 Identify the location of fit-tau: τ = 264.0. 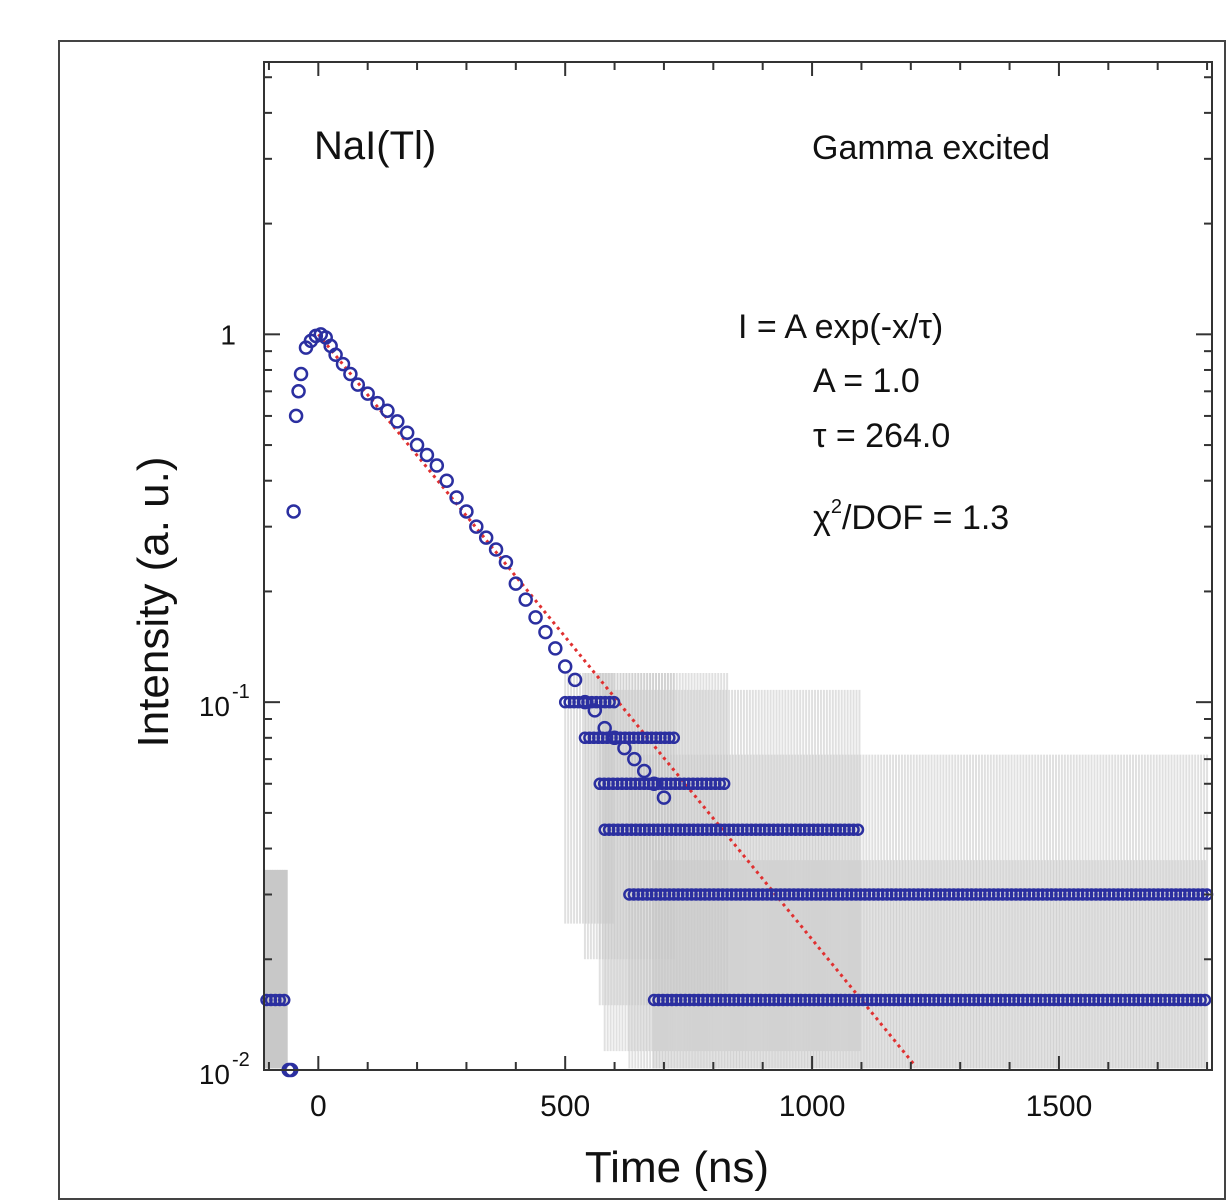
(881, 436).